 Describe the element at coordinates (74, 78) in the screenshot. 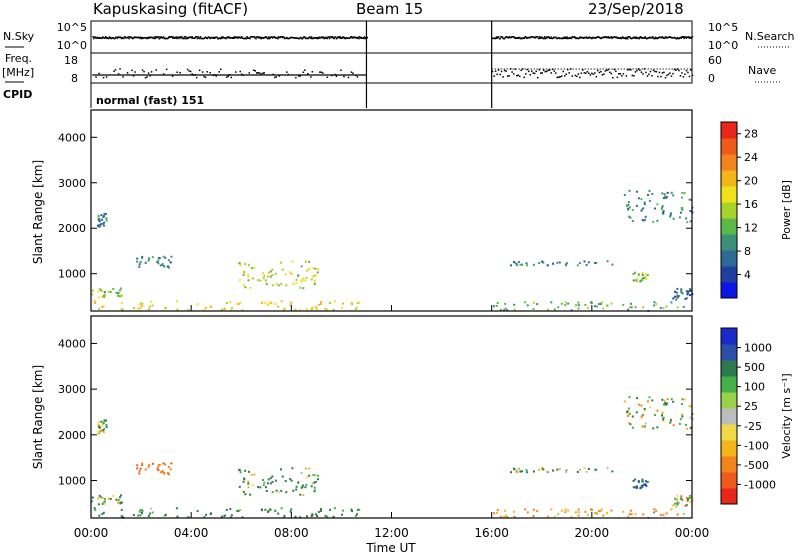

I see `freq-tick-bottom: 8` at that location.